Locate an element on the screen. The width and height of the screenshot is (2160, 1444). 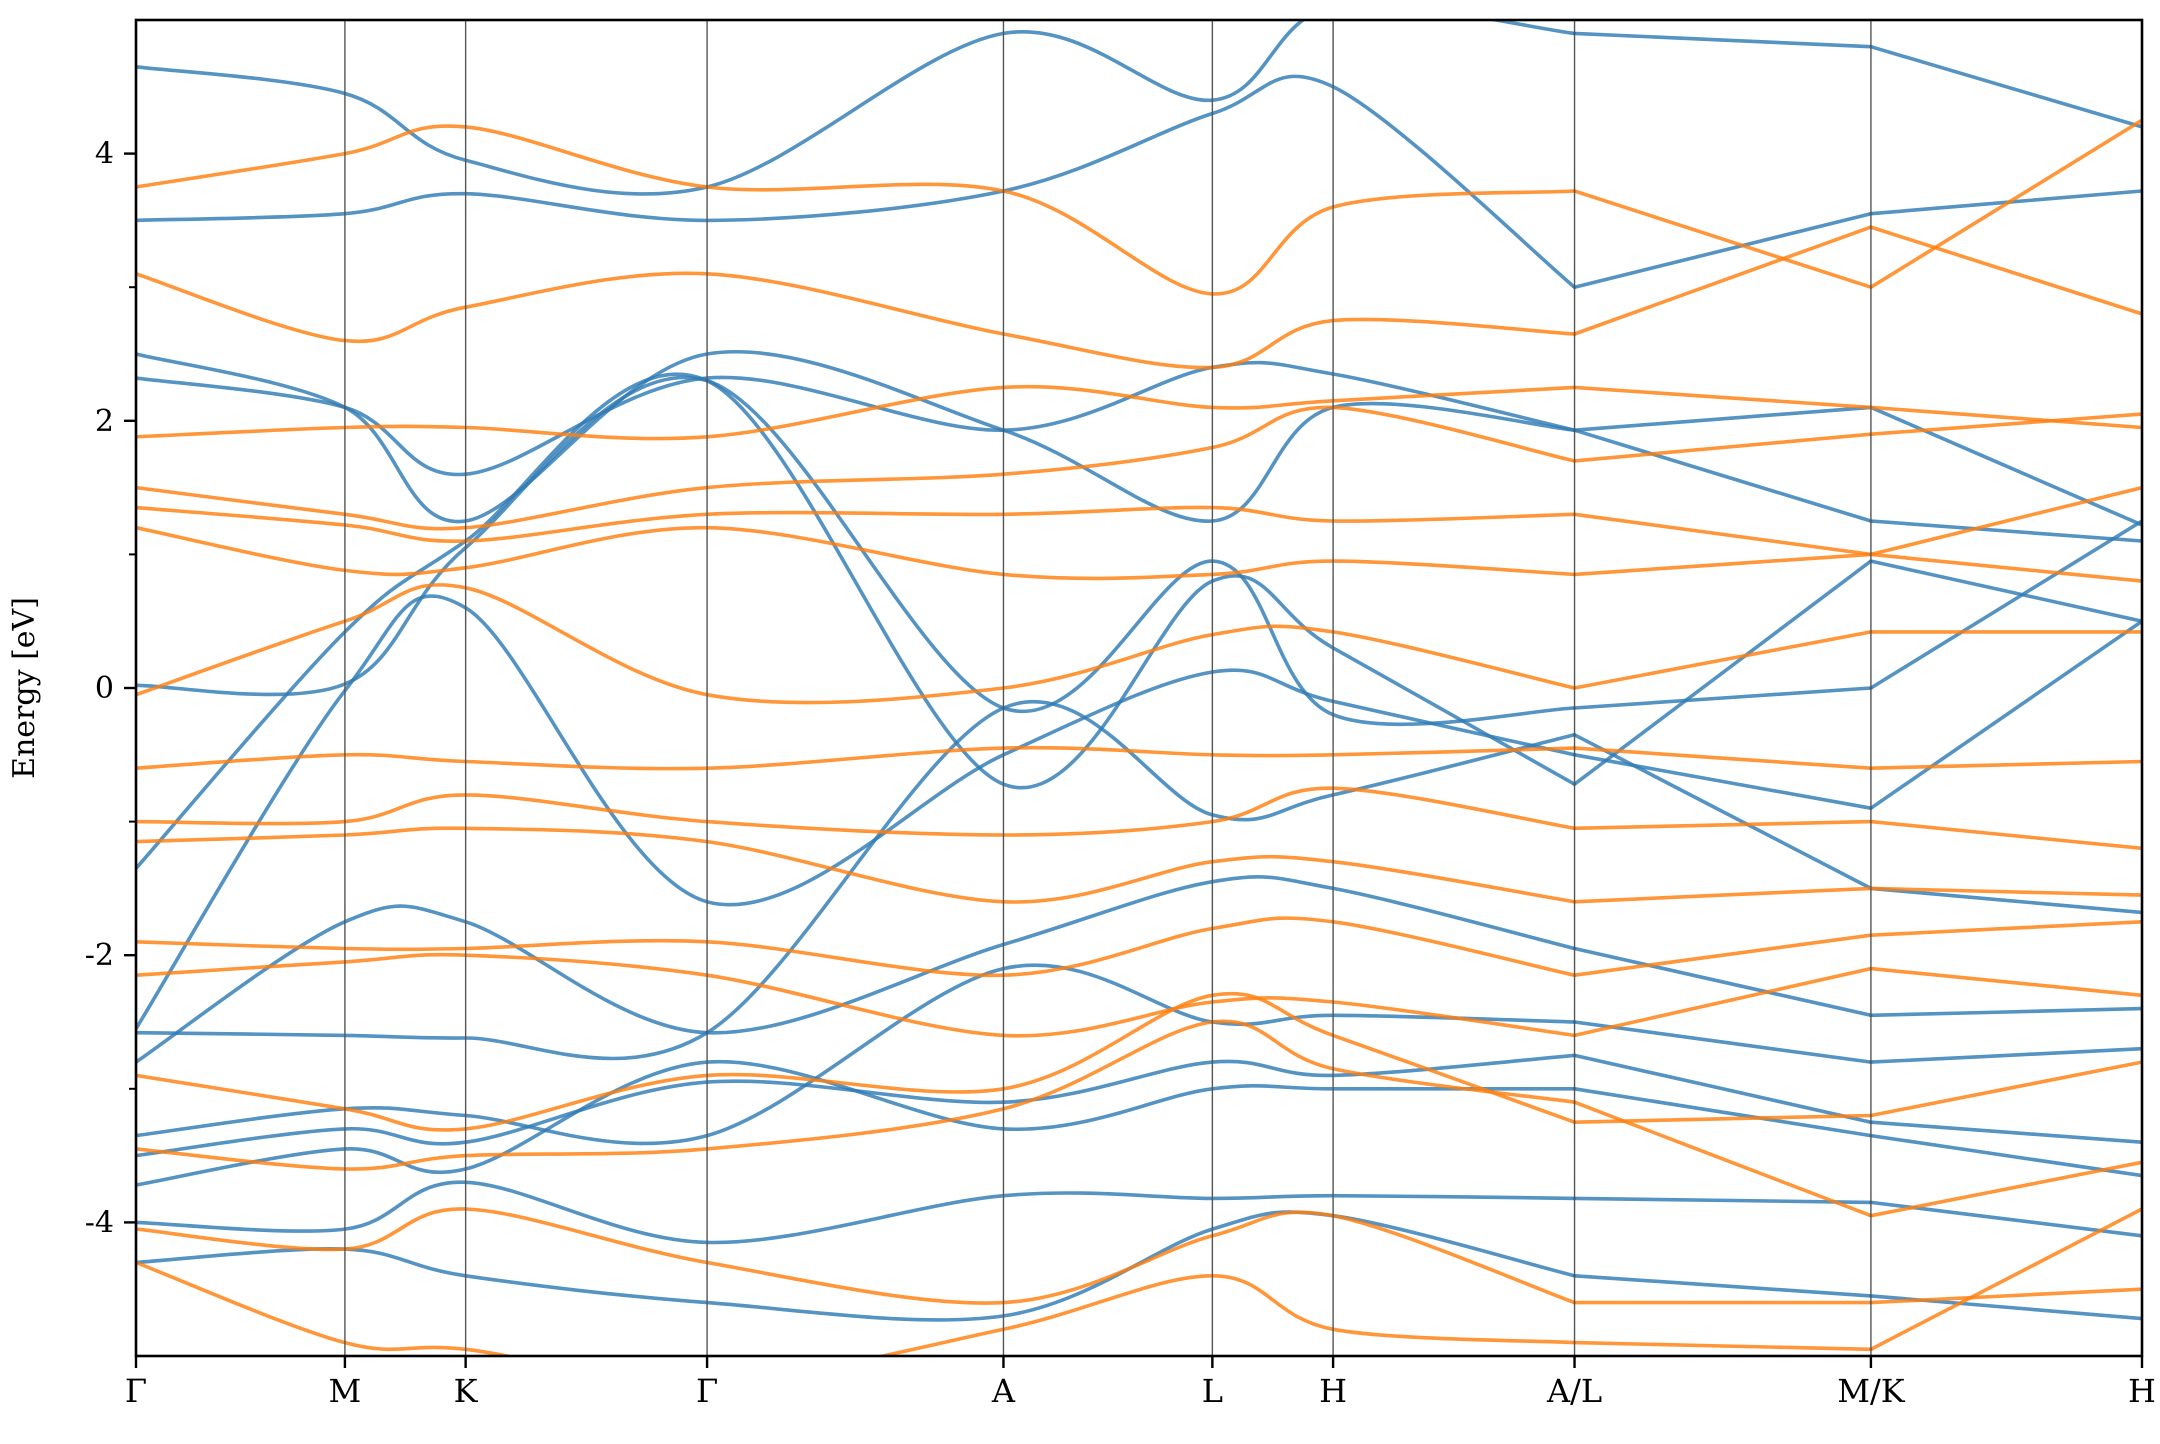
y-tick-label-4: 4 is located at coordinates (104, 154).